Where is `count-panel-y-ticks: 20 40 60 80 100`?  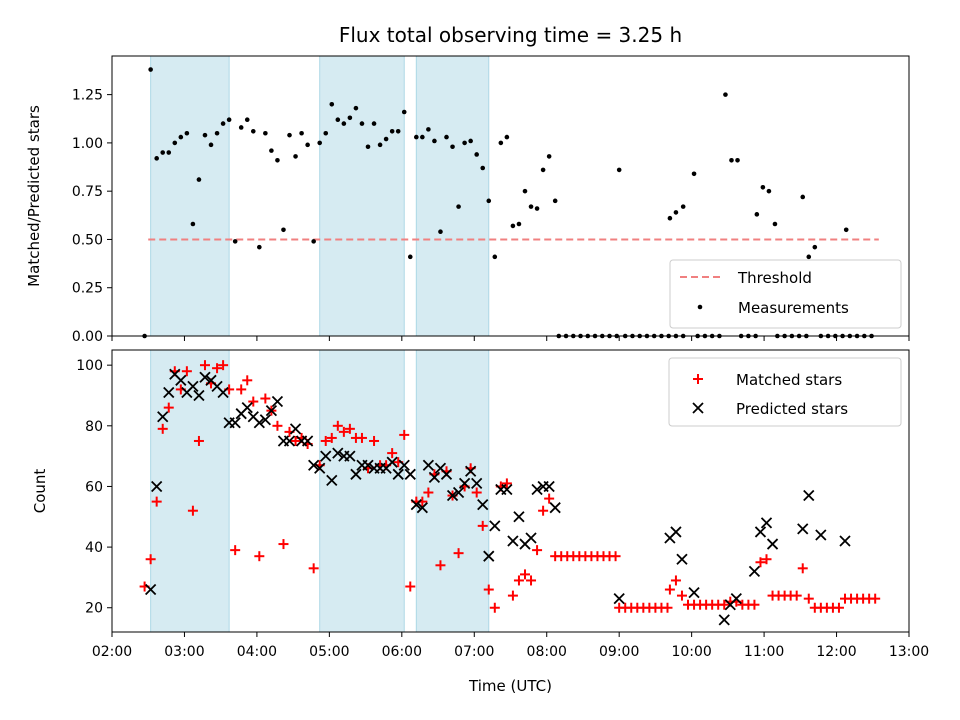
count-panel-y-ticks: 20 40 60 80 100 is located at coordinates (94, 487).